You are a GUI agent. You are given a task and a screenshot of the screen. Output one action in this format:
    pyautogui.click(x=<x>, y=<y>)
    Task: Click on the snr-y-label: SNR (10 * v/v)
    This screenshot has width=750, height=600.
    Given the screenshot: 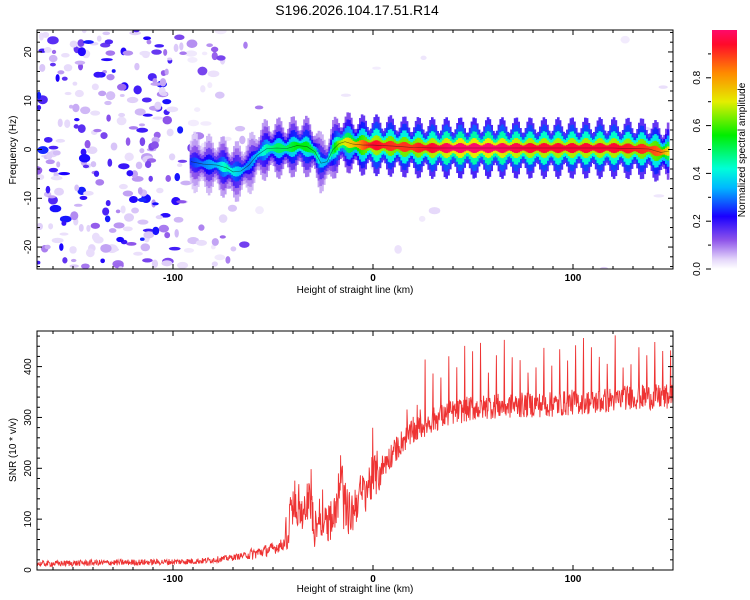 What is the action you would take?
    pyautogui.click(x=13, y=450)
    